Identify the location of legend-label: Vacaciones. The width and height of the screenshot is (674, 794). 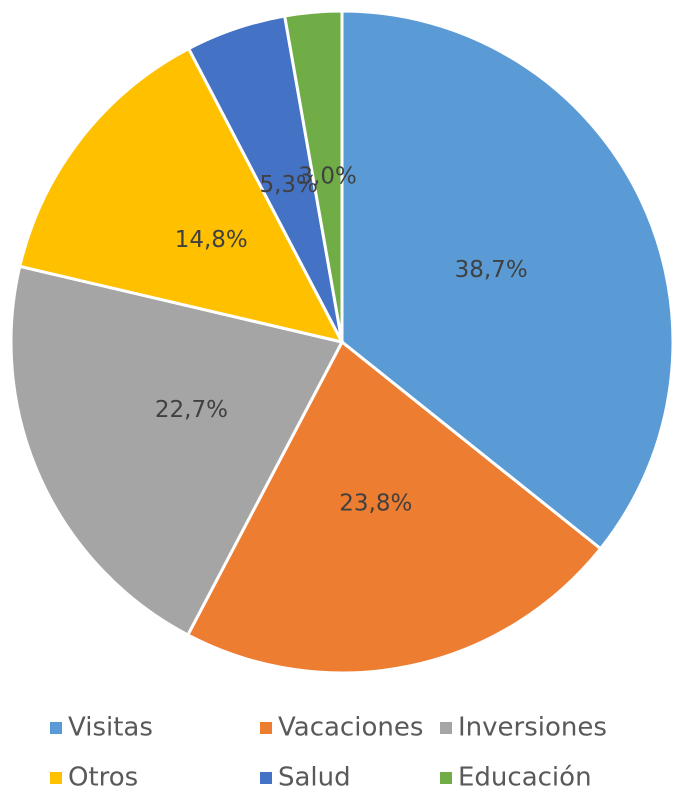
(350, 728).